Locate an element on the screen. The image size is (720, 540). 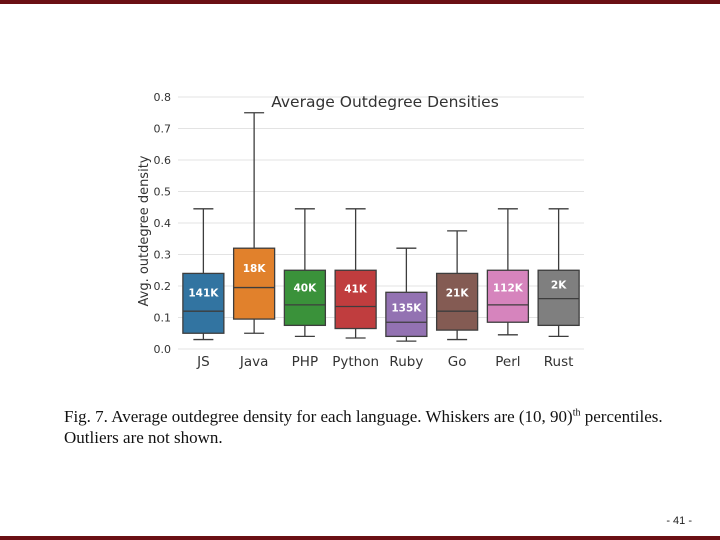
y-tick-label: 0.4 is located at coordinates (163, 223).